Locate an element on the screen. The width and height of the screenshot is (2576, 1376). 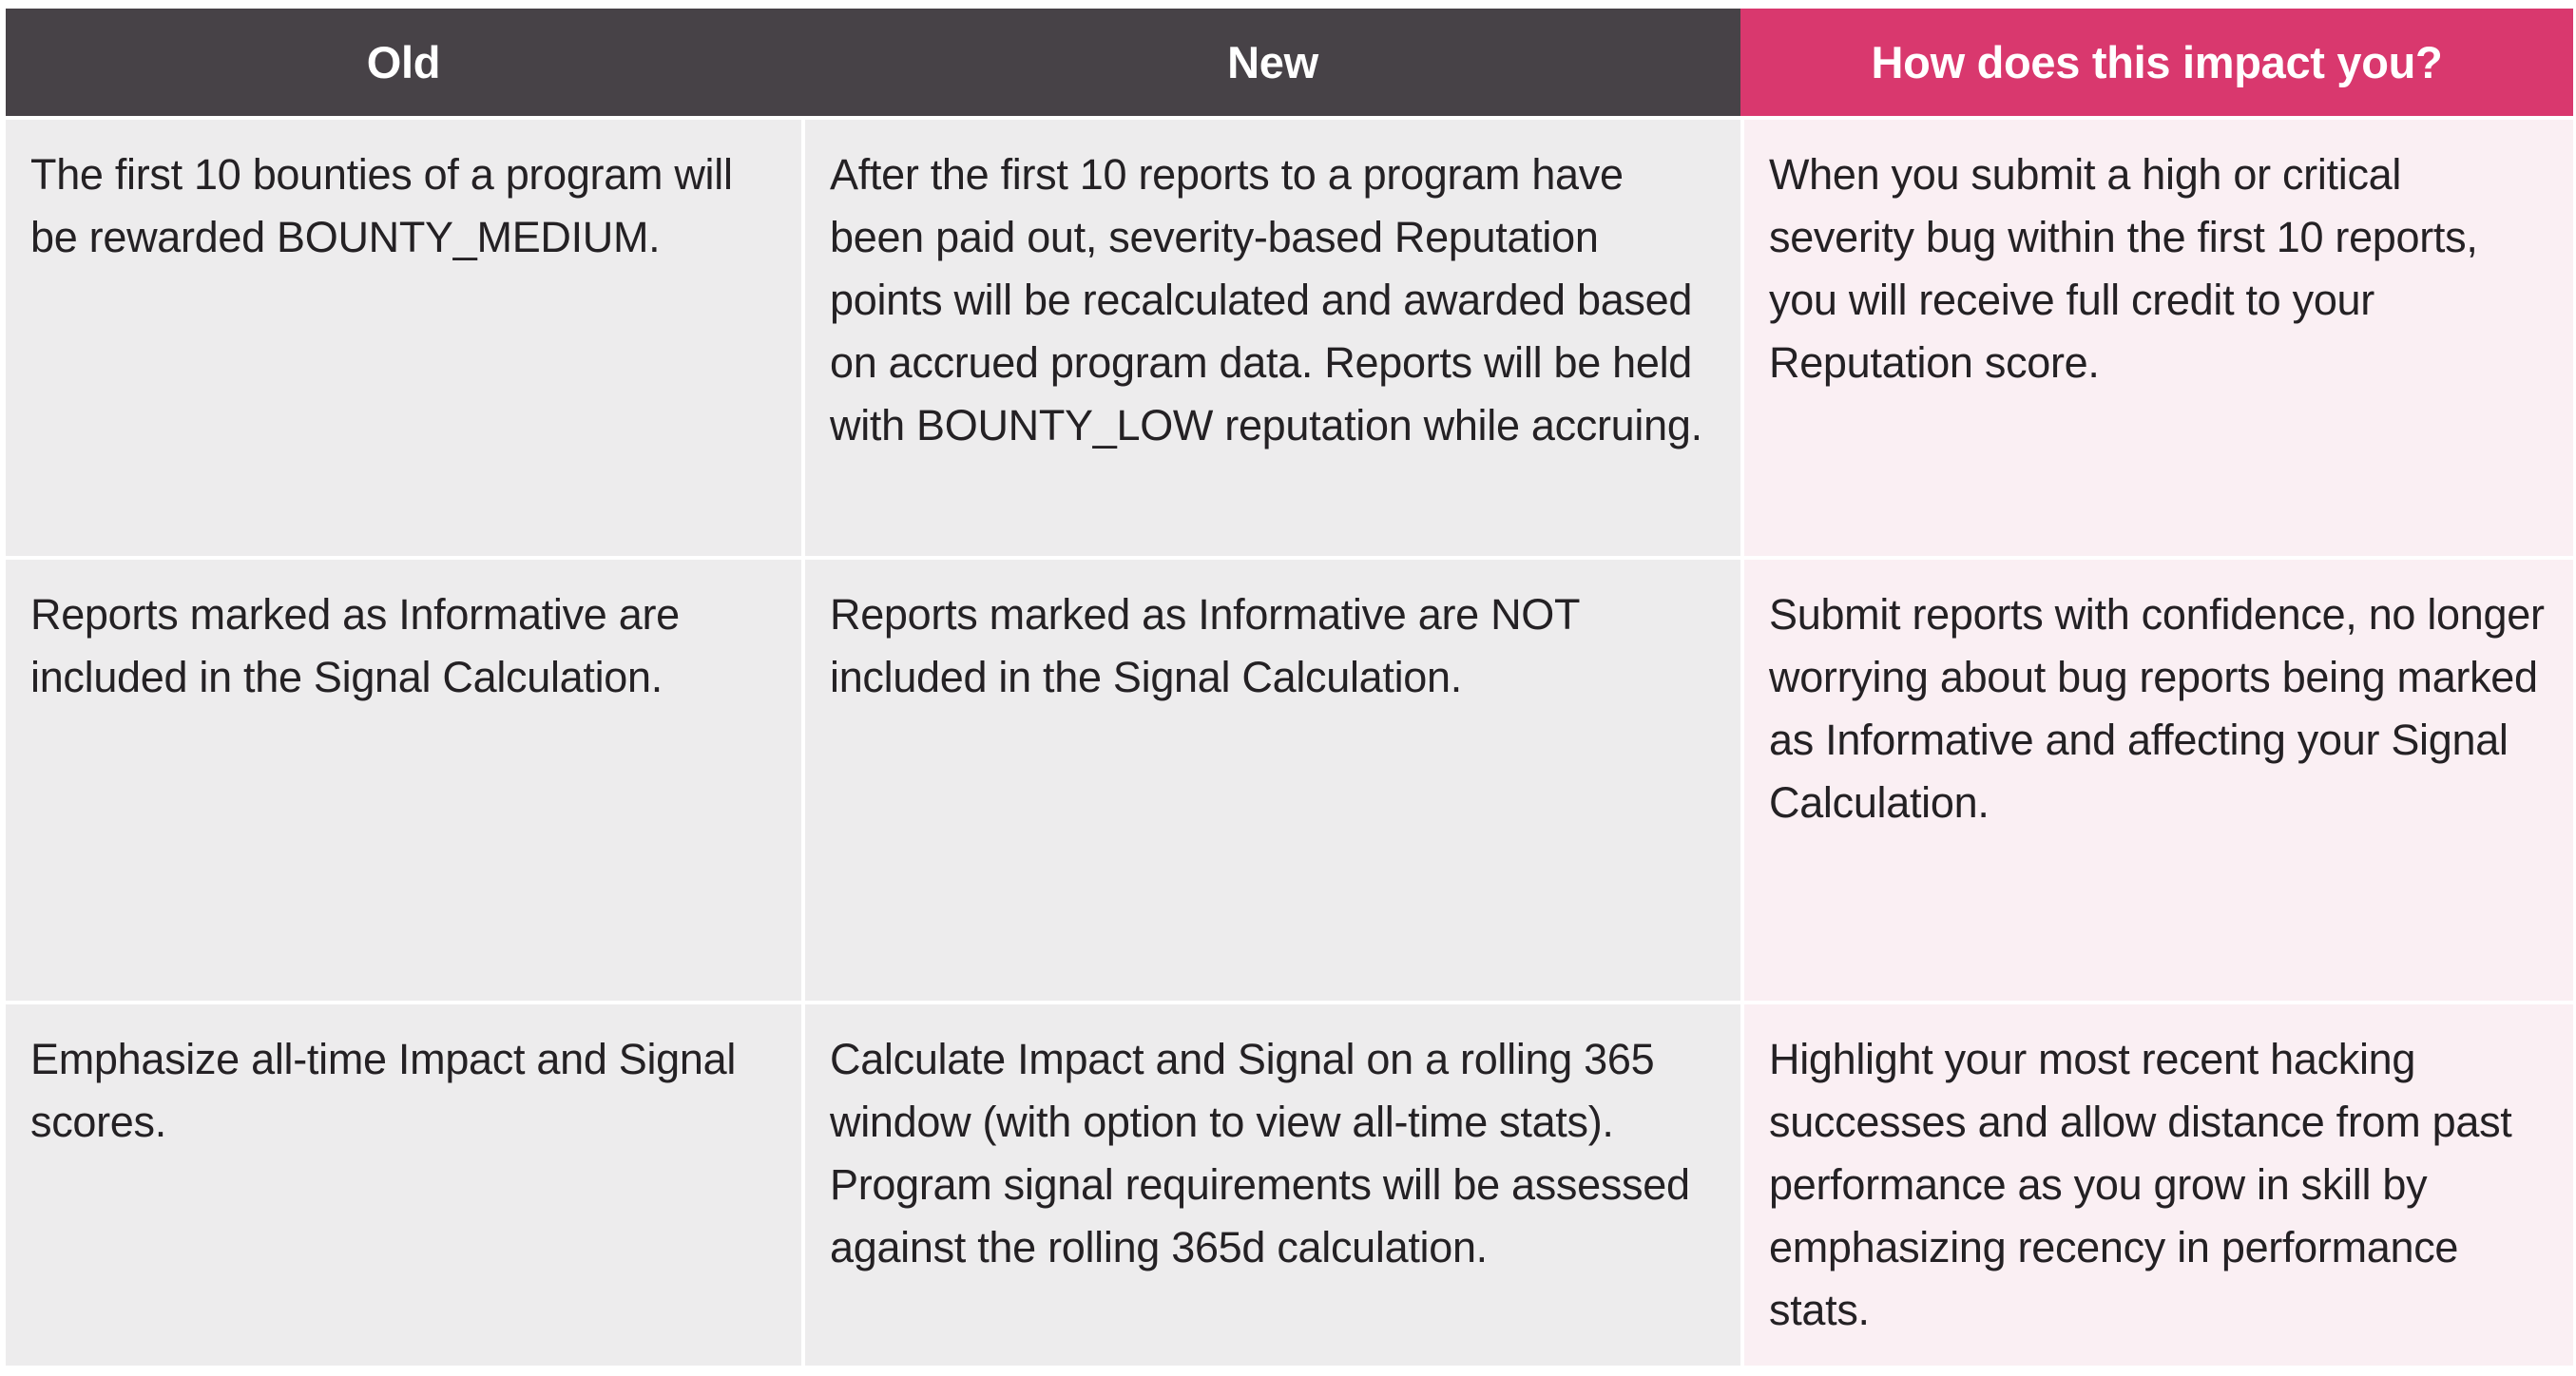
header-cell-old: Old is located at coordinates (403, 62).